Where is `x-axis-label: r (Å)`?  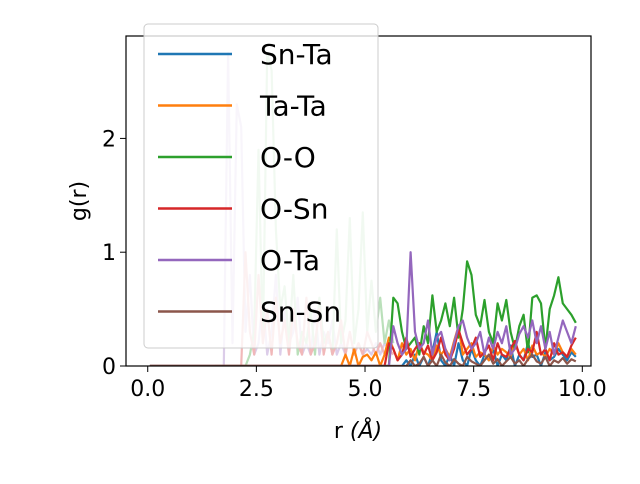 x-axis-label: r (Å) is located at coordinates (358, 430).